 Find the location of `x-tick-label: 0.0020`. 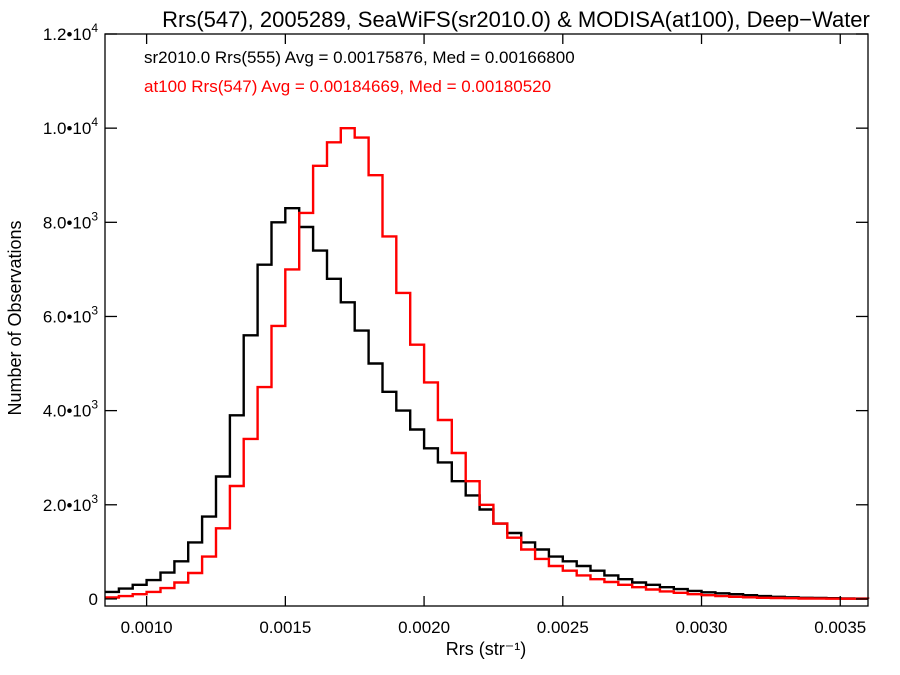

x-tick-label: 0.0020 is located at coordinates (424, 627).